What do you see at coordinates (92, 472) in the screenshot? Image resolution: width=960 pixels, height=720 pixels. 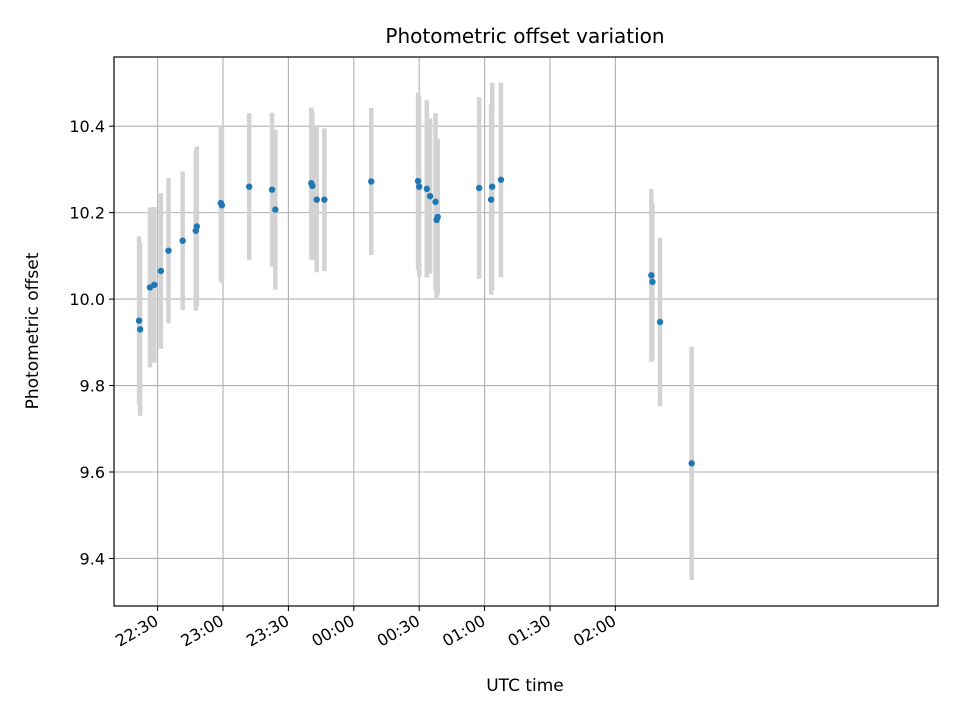 I see `y-tick-label: 9.6` at bounding box center [92, 472].